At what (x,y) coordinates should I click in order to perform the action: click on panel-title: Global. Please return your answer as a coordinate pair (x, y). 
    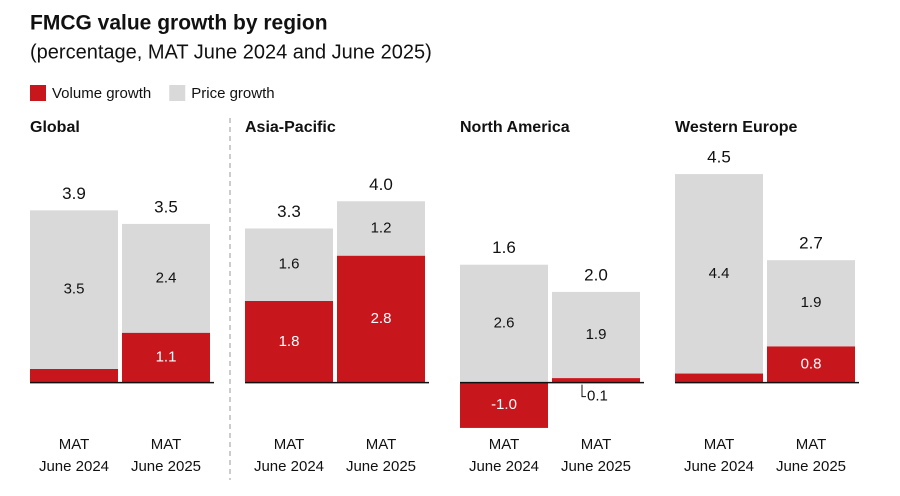
    Looking at the image, I should click on (55, 127).